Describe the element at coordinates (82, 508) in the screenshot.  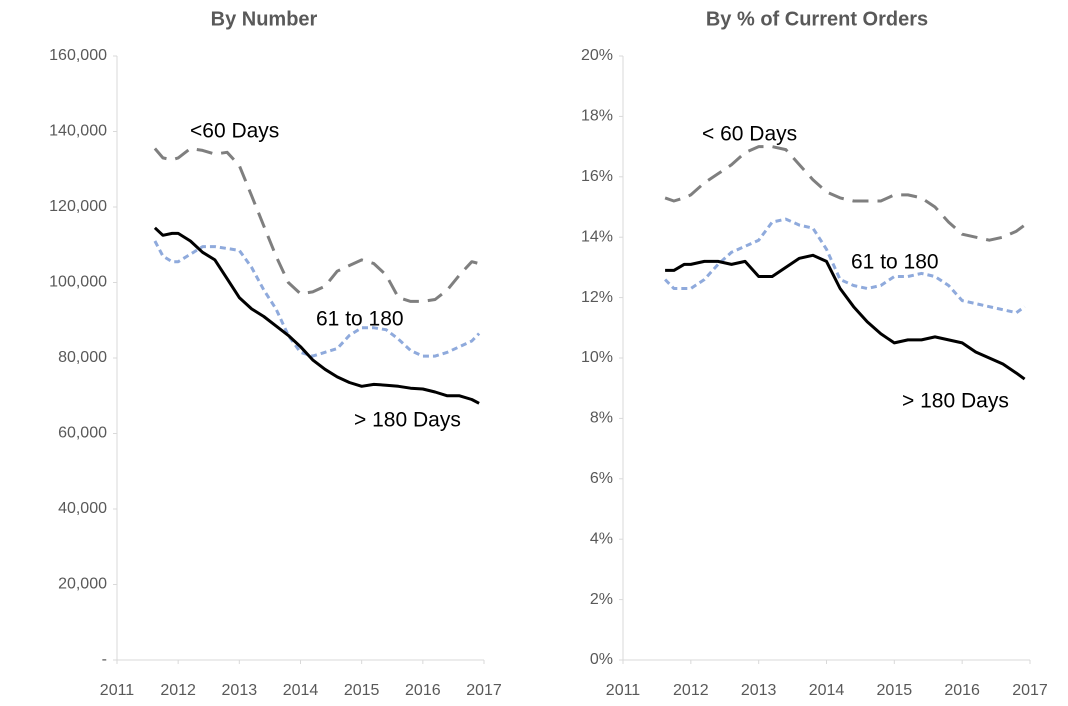
I see `y-tick-label: 40,000` at that location.